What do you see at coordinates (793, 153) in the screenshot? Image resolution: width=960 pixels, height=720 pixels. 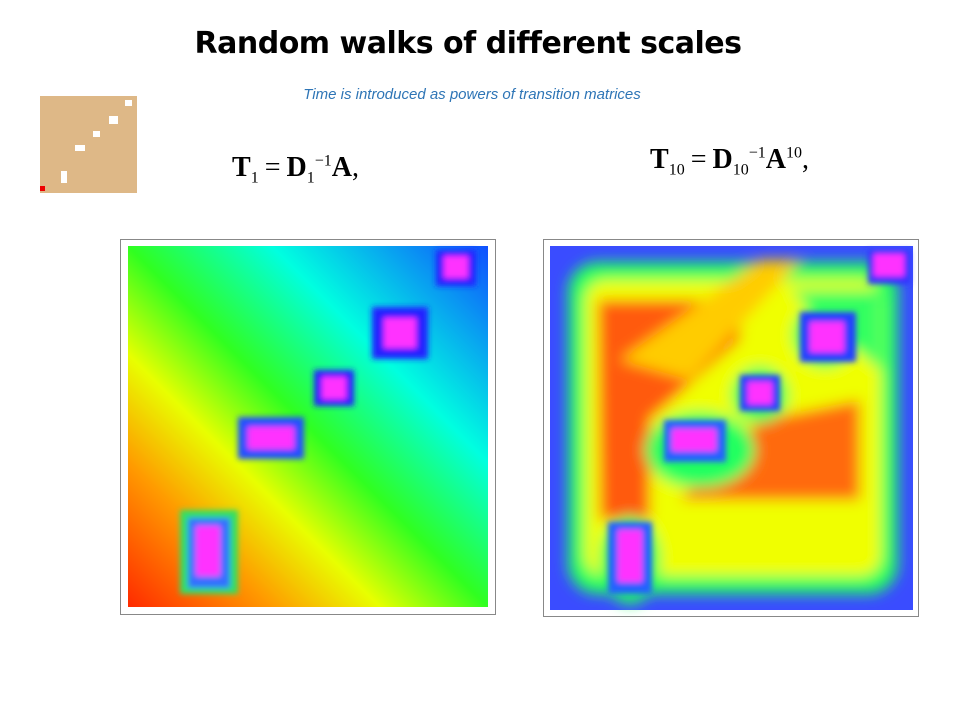 I see `eq-sup: 10` at bounding box center [793, 153].